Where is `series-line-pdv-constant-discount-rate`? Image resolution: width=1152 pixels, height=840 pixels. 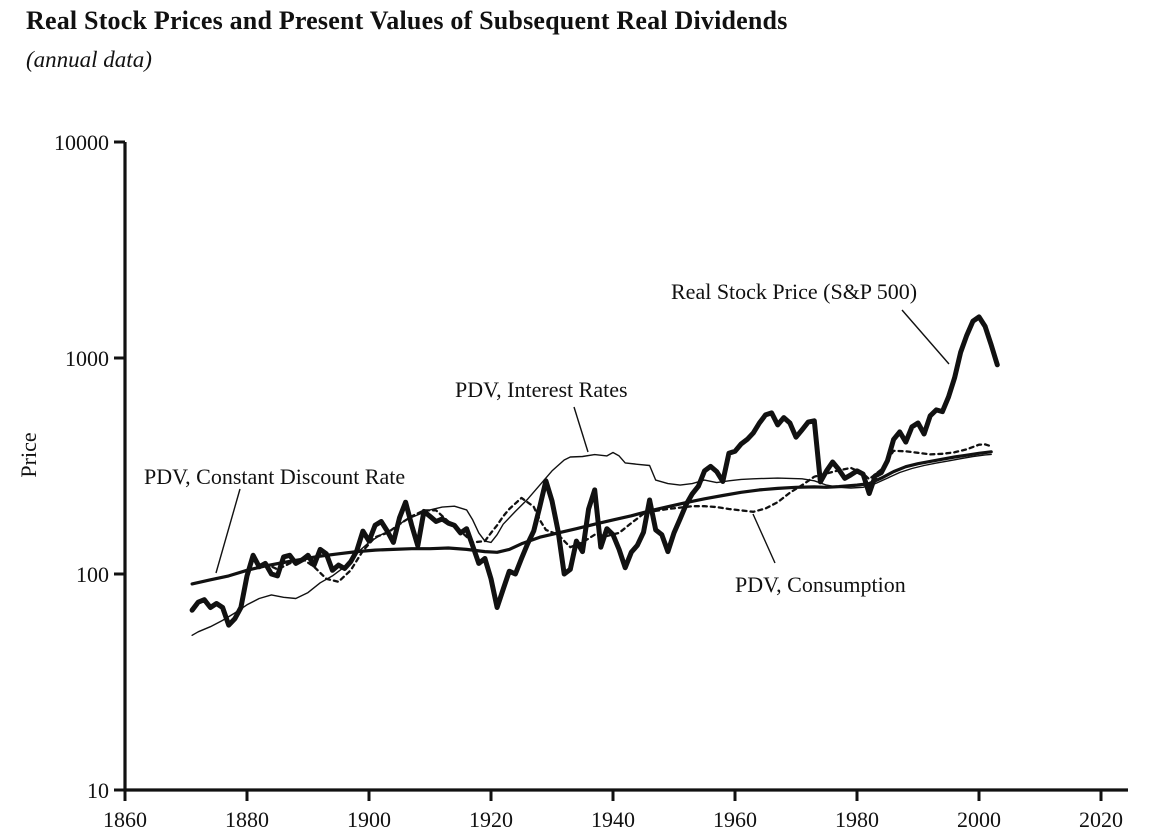 series-line-pdv-constant-discount-rate is located at coordinates (591, 518).